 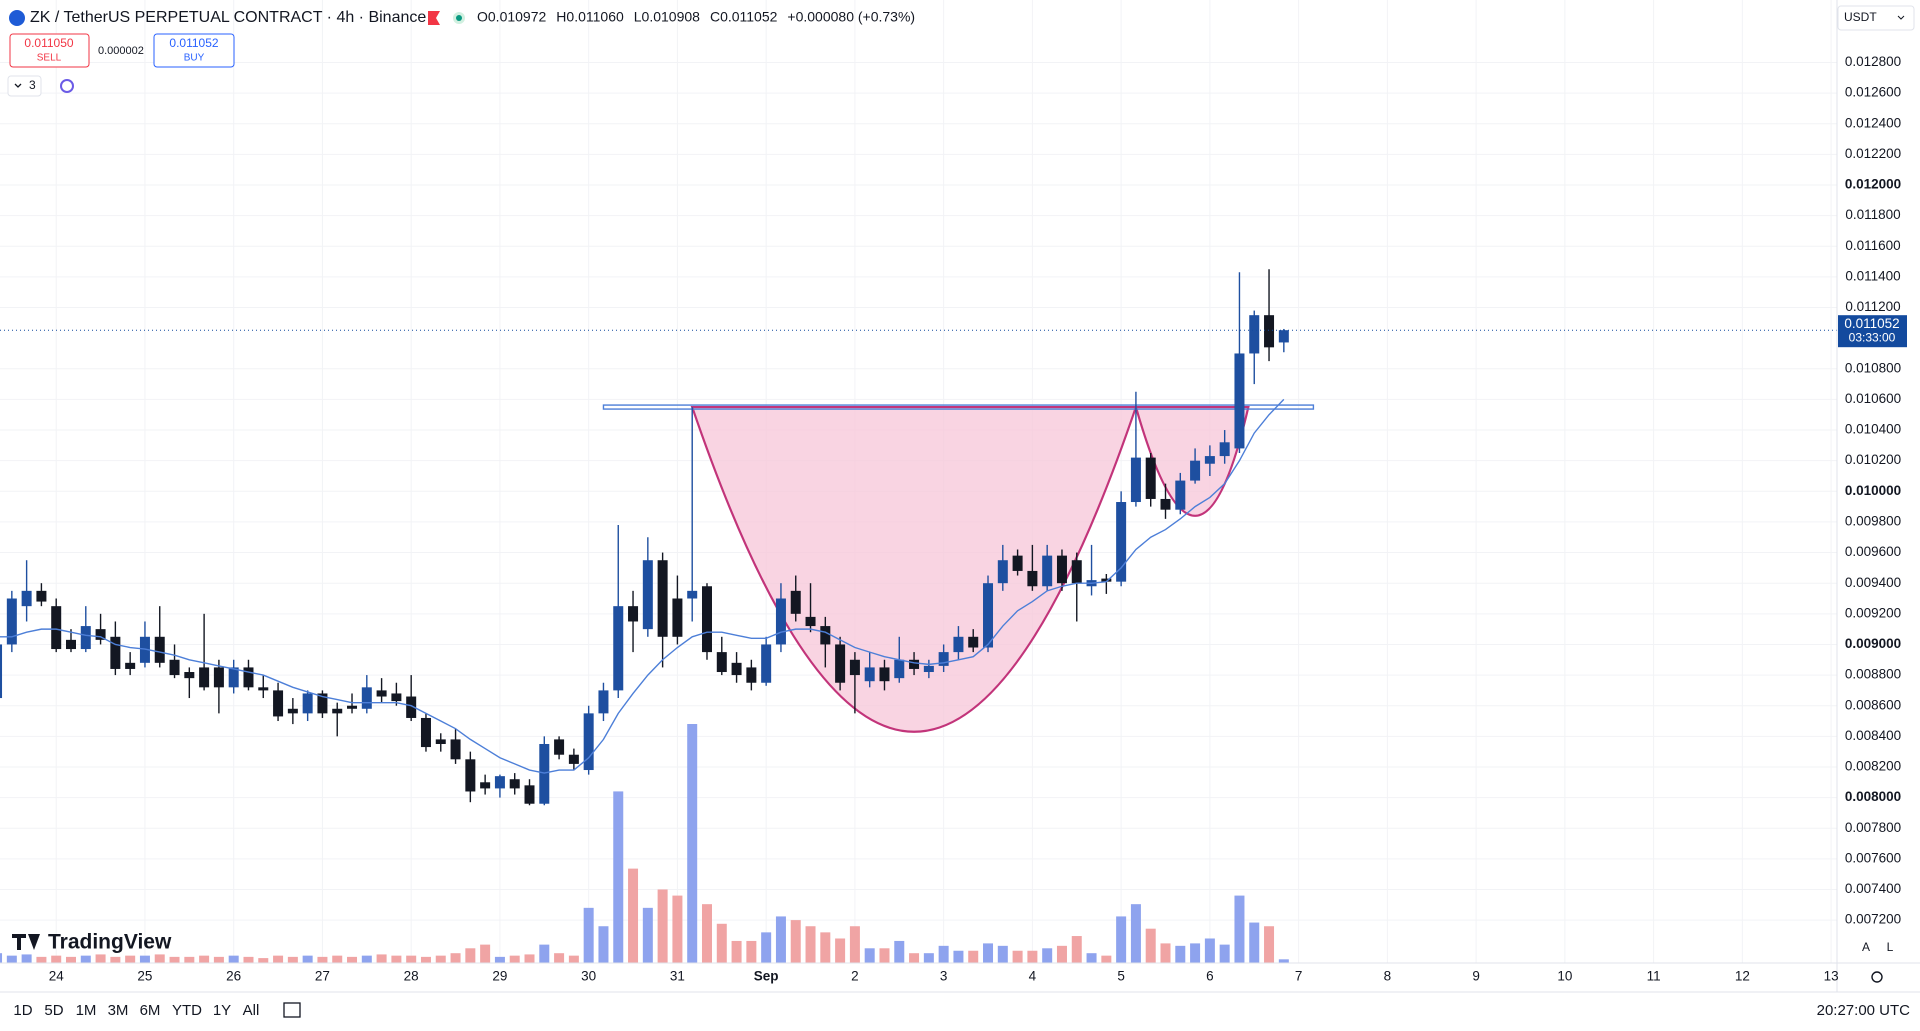 I want to click on log-scale: L, so click(x=1890, y=947).